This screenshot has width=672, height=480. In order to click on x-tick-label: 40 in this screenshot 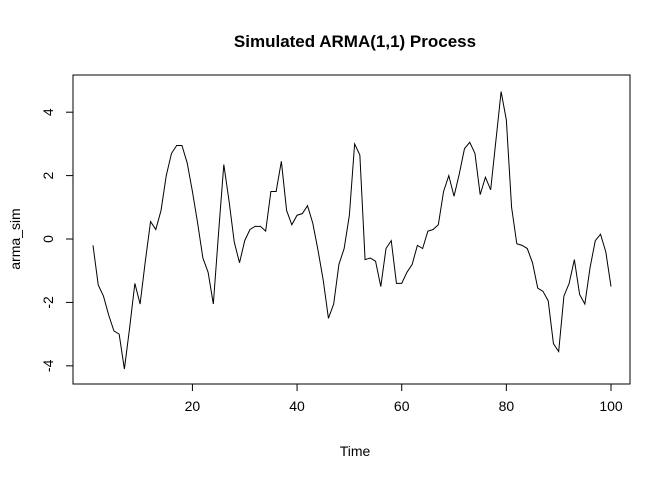, I will do `click(297, 406)`.